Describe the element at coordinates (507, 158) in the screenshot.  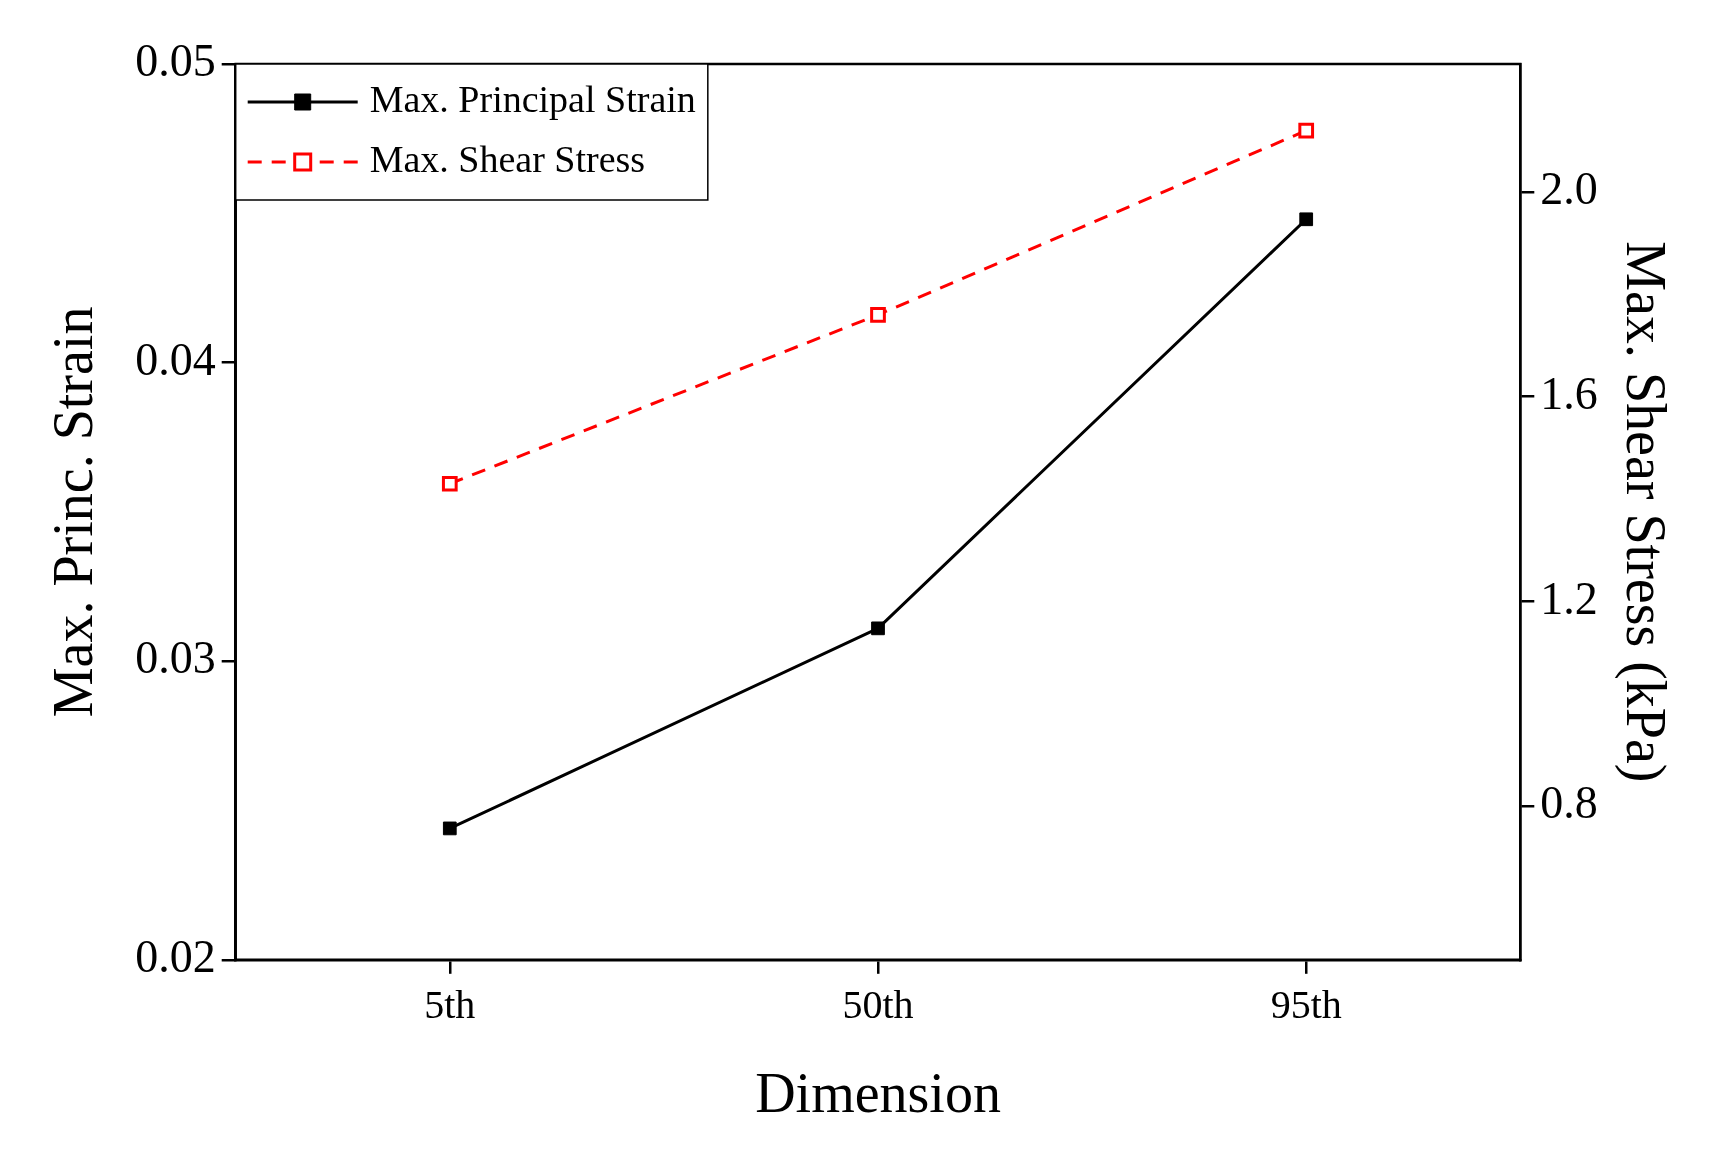
I see `legend-label: Max. Shear Stress` at that location.